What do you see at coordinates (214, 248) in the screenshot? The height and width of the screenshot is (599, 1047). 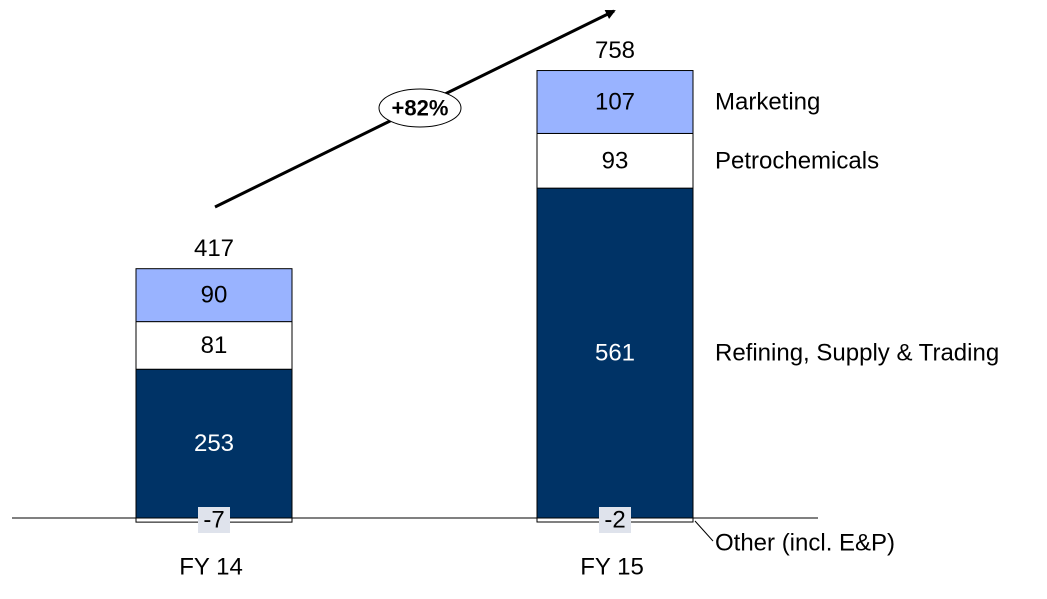 I see `total-label-fy-14: 417` at bounding box center [214, 248].